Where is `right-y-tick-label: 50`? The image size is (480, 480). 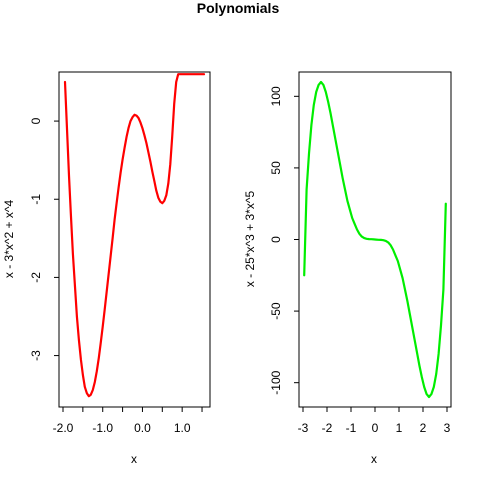 right-y-tick-label: 50 is located at coordinates (276, 168).